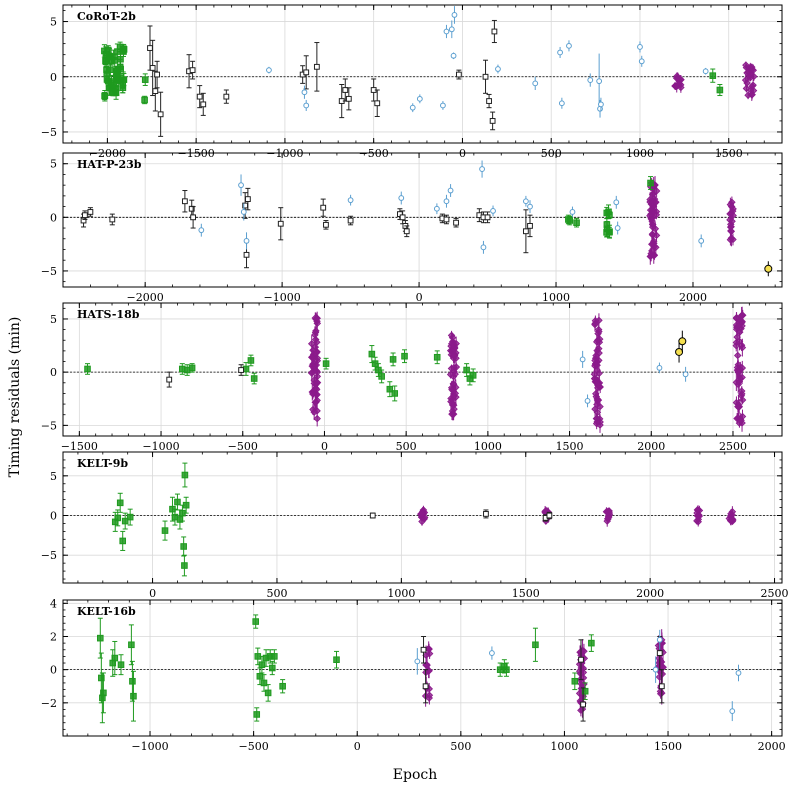 The image size is (793, 793). What do you see at coordinates (149, 746) in the screenshot?
I see `x-tick-label: −1000` at bounding box center [149, 746].